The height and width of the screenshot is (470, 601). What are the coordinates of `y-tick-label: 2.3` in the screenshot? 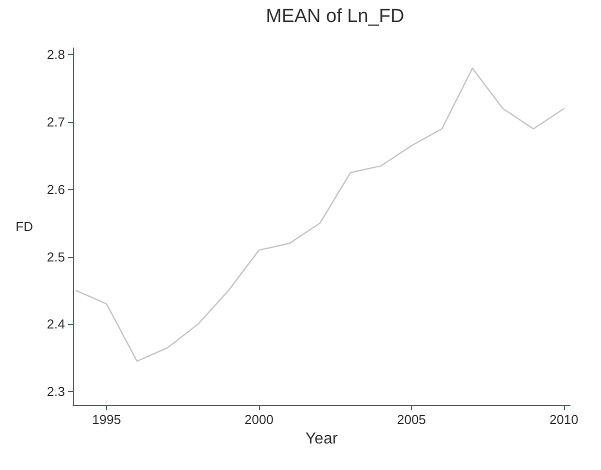 It's located at (55, 392).